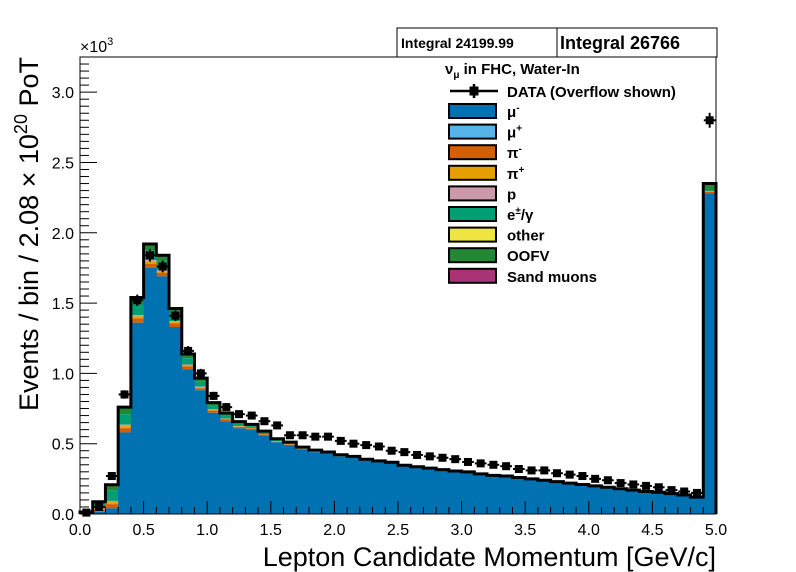  Describe the element at coordinates (637, 42) in the screenshot. I see `stat-box-data: Integral 26766` at that location.